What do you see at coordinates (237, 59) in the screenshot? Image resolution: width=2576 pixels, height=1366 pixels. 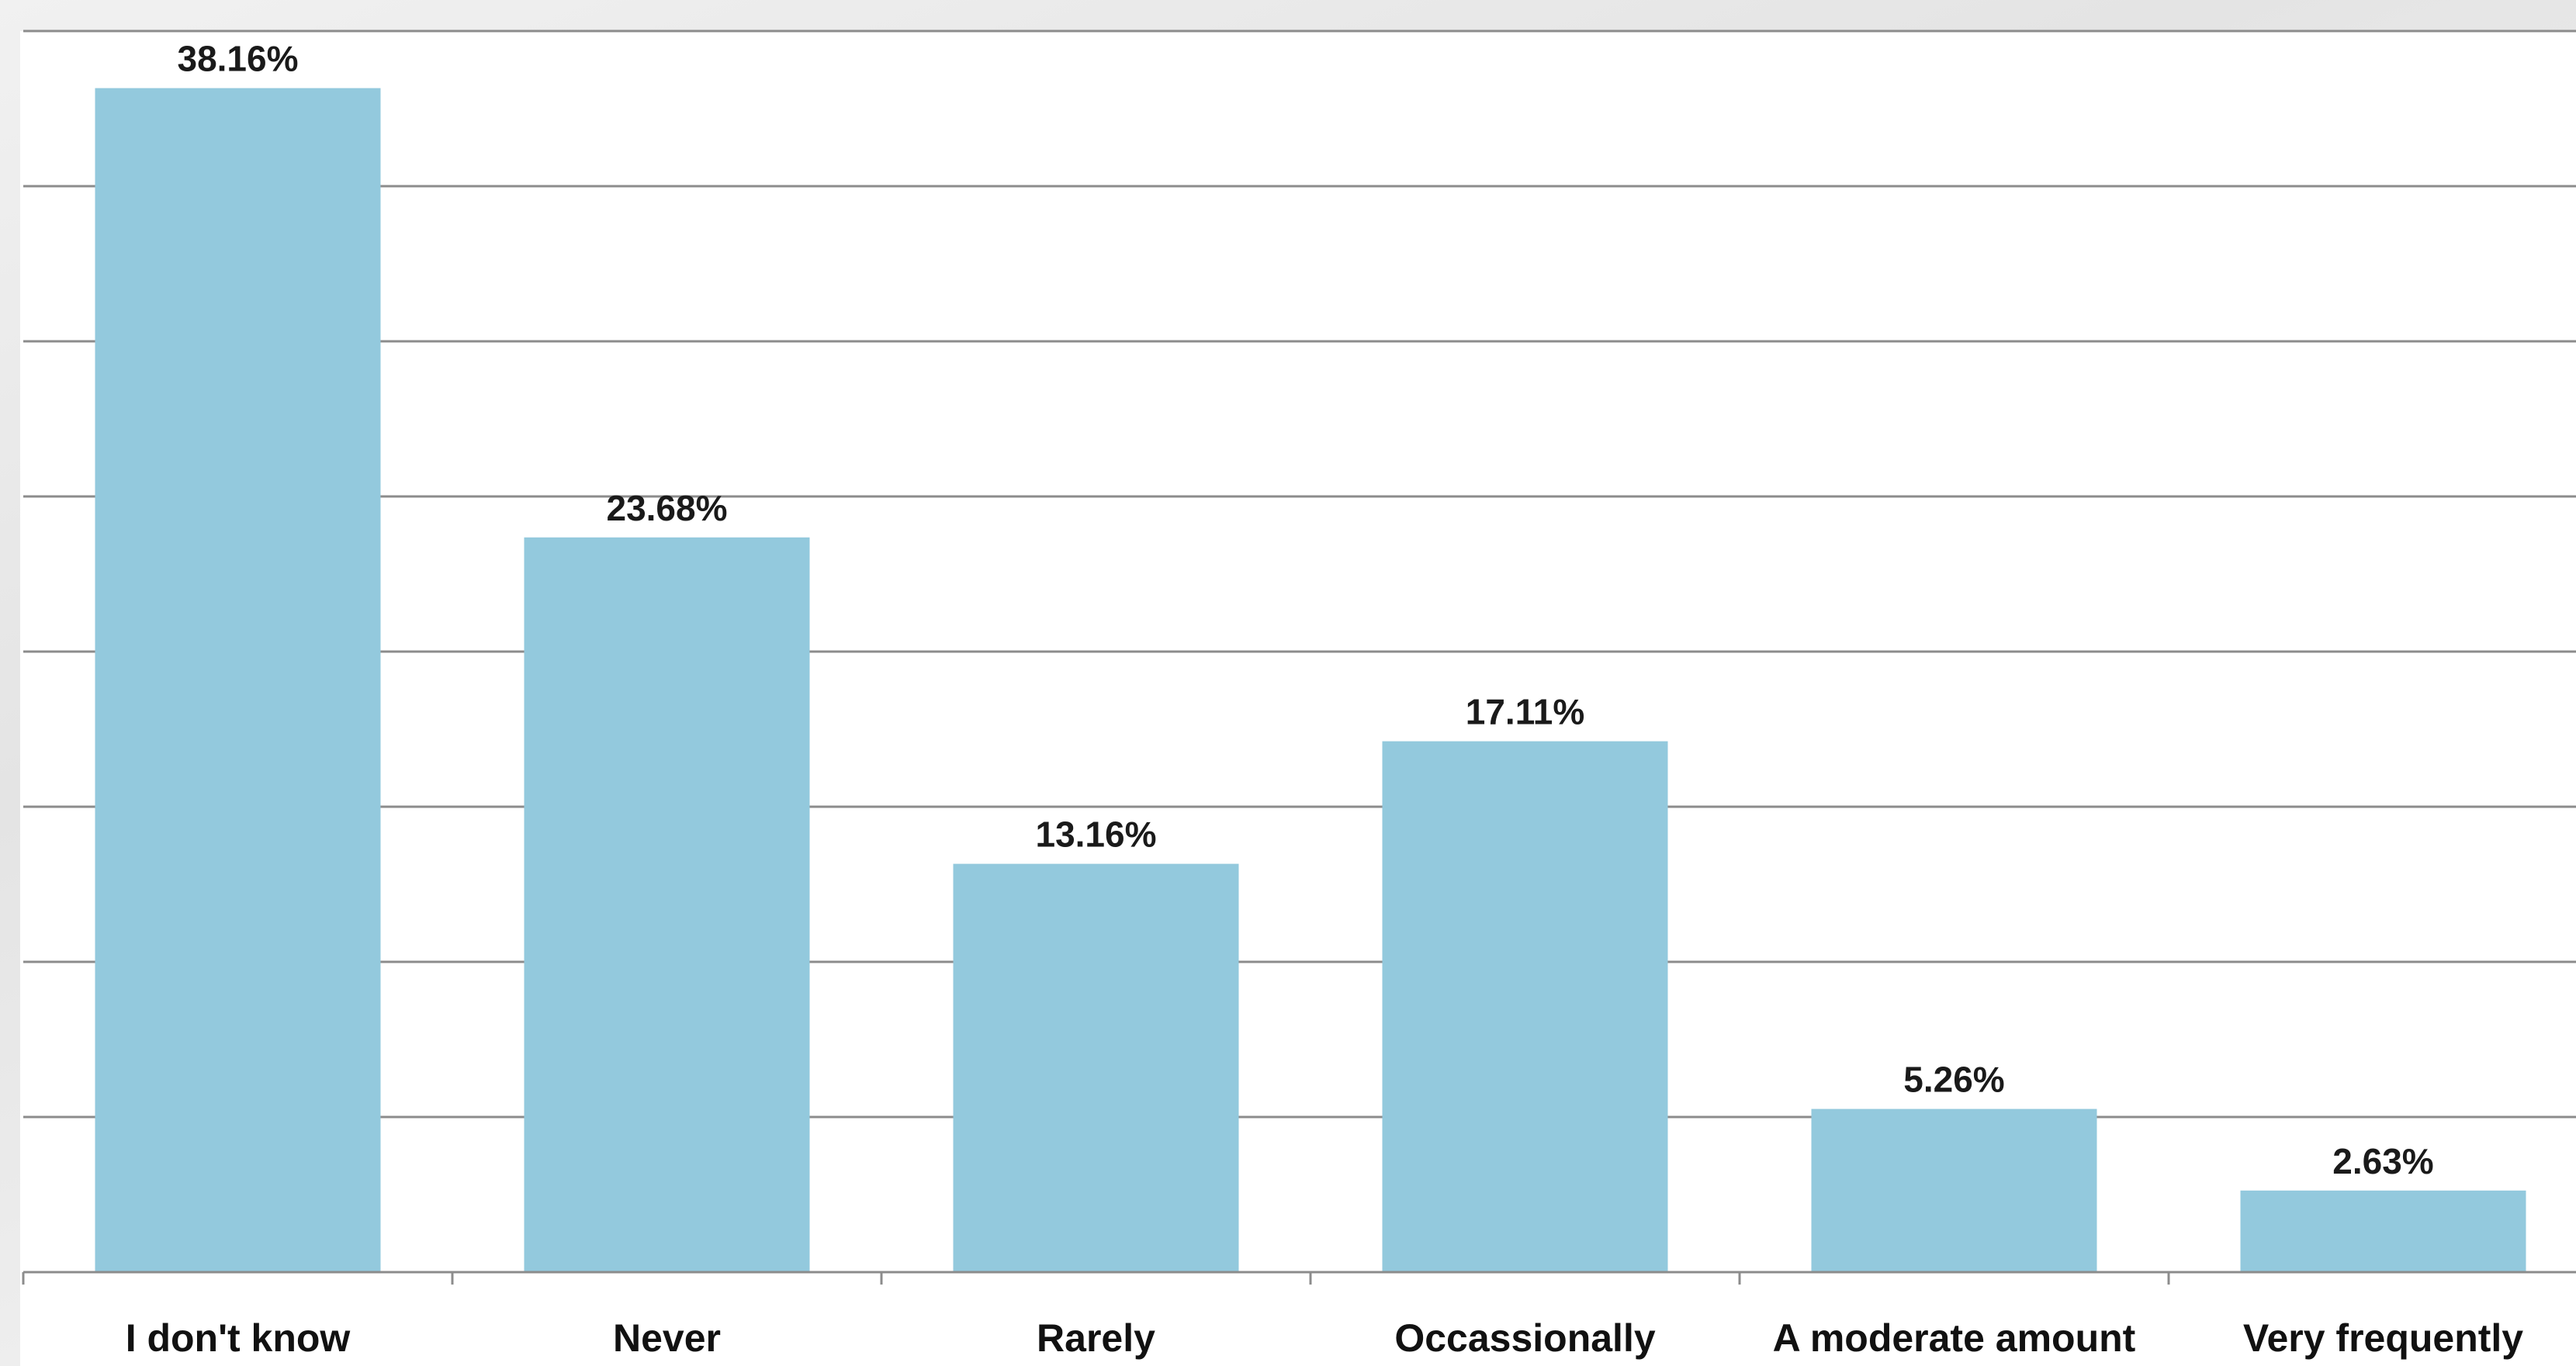 I see `data-label-0: 38.16%` at bounding box center [237, 59].